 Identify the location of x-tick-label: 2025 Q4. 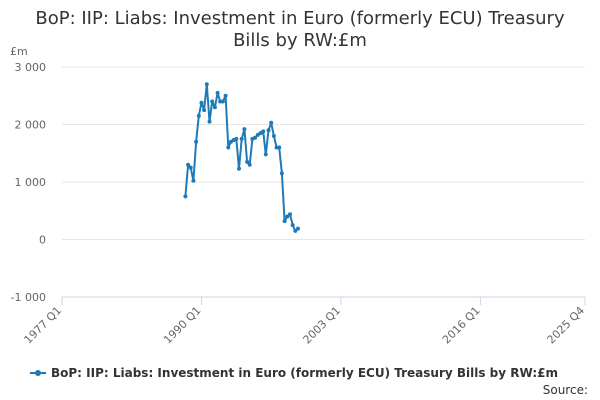
(566, 325).